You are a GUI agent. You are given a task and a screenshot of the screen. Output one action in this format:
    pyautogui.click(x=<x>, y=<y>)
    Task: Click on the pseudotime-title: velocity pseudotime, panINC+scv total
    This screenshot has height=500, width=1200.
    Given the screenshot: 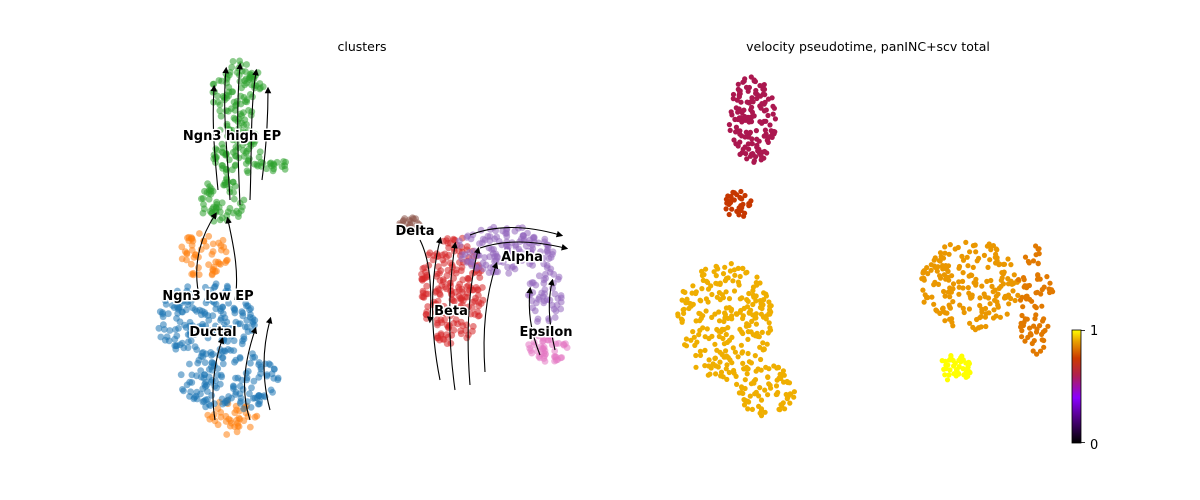 What is the action you would take?
    pyautogui.click(x=868, y=46)
    